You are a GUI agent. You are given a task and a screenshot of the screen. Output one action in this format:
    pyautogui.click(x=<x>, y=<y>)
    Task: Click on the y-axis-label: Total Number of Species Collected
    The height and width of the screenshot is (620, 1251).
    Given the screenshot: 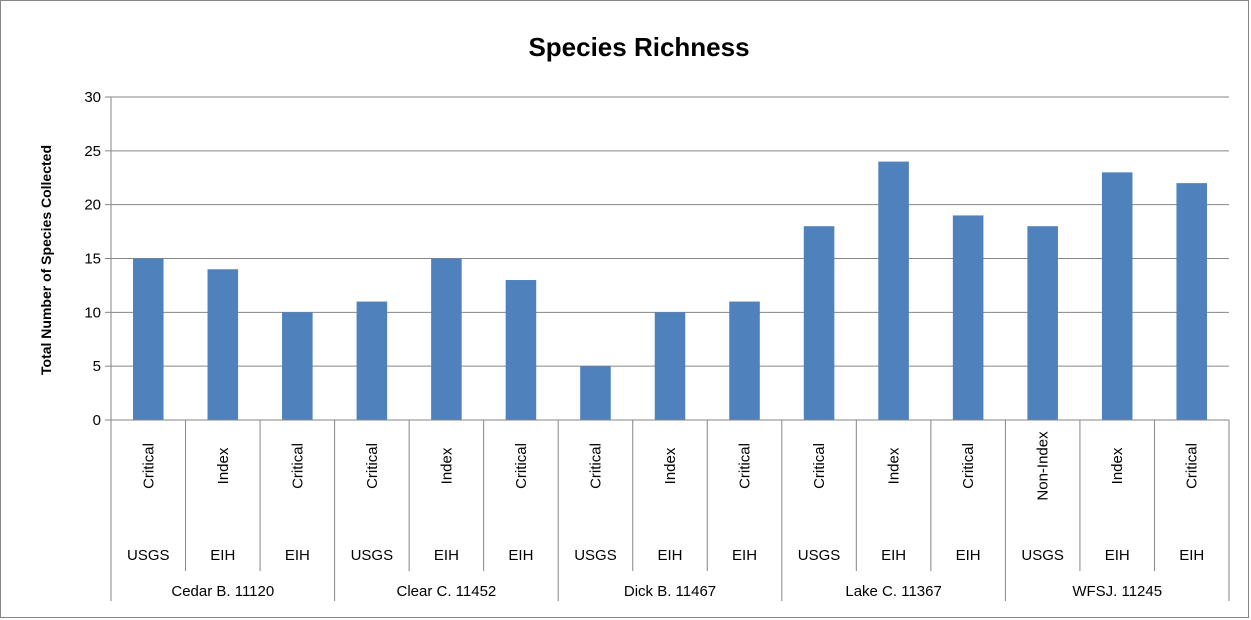 What is the action you would take?
    pyautogui.click(x=46, y=260)
    